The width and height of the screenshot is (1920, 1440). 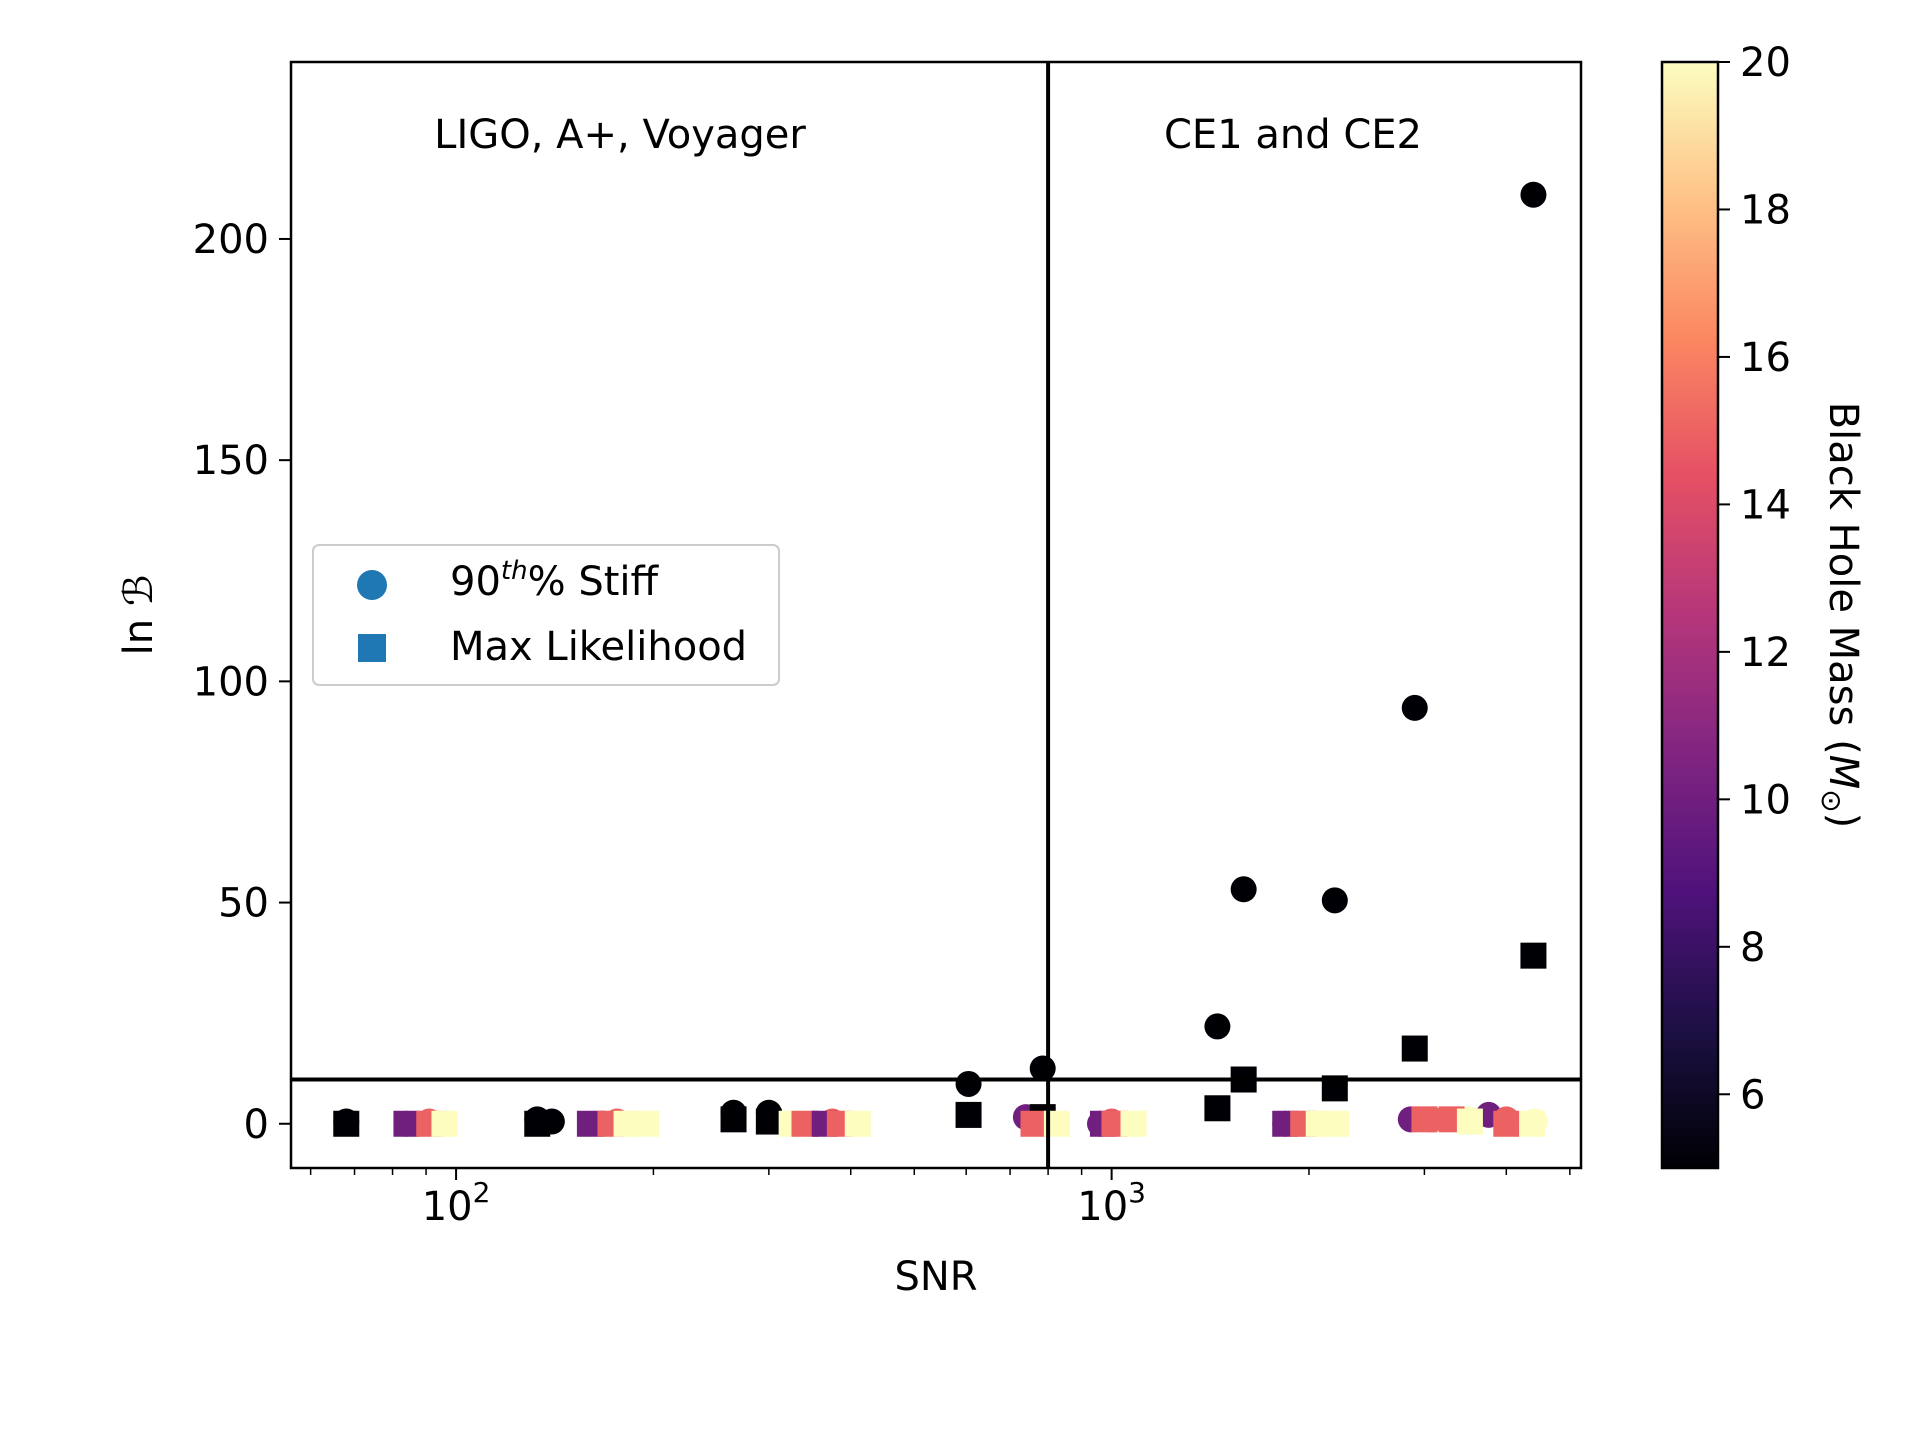 What do you see at coordinates (456, 1203) in the screenshot?
I see `x-tick-label: 10²` at bounding box center [456, 1203].